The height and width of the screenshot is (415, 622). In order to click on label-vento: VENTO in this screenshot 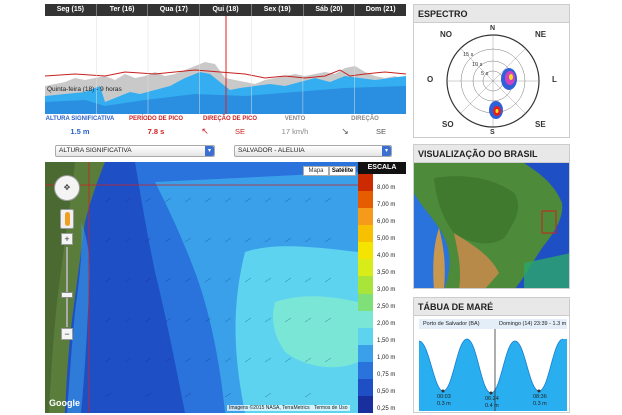, I will do `click(295, 119)`.